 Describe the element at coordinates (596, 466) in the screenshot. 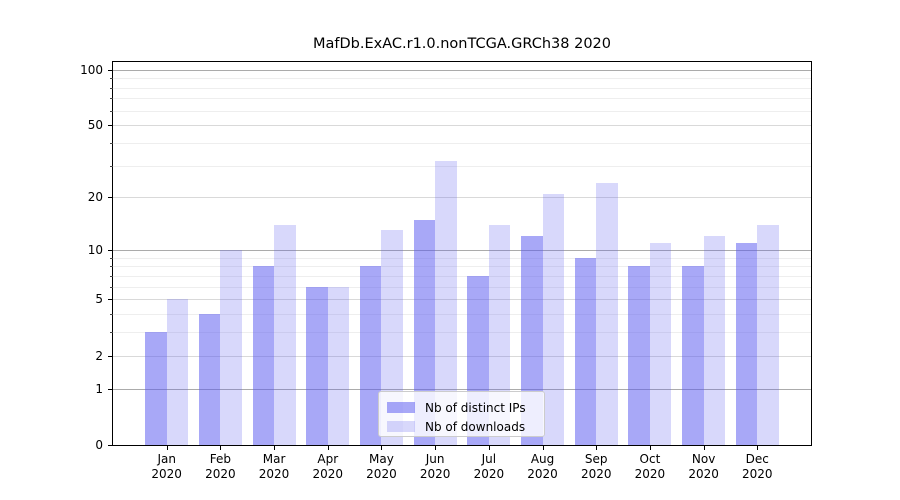

I see `x-tick-label-sep: Sep 2020` at that location.